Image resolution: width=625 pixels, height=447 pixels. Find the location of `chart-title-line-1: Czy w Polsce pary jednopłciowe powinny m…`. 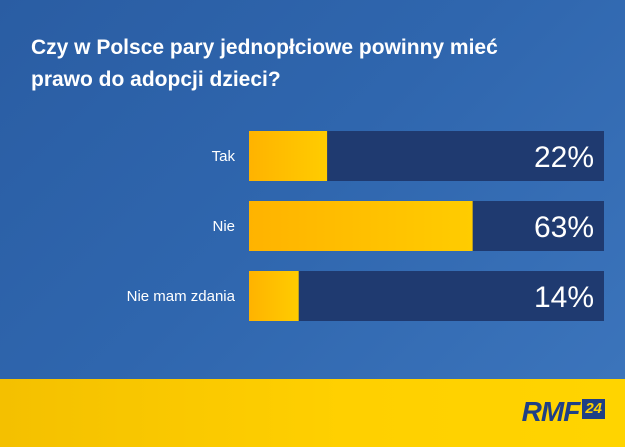

chart-title-line-1: Czy w Polsce pary jednopłciowe powinny m… is located at coordinates (264, 47).